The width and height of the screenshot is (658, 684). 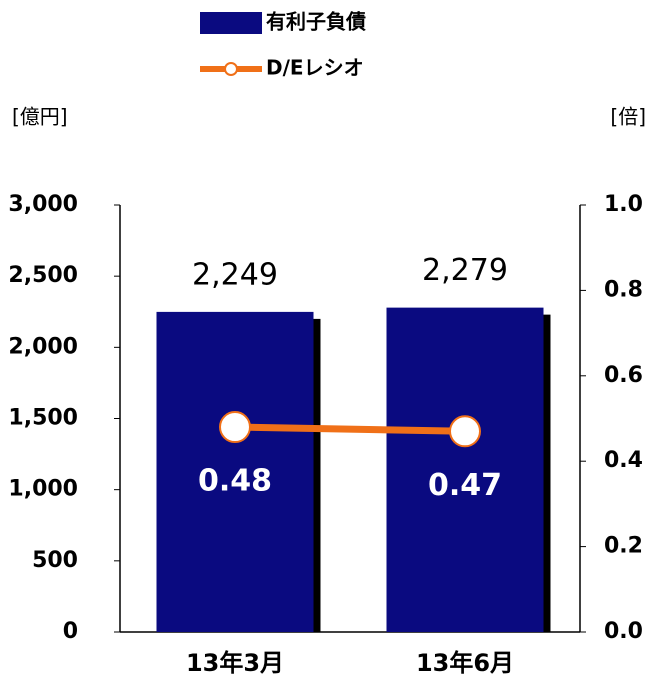 I want to click on legend-marker, so click(x=231, y=69).